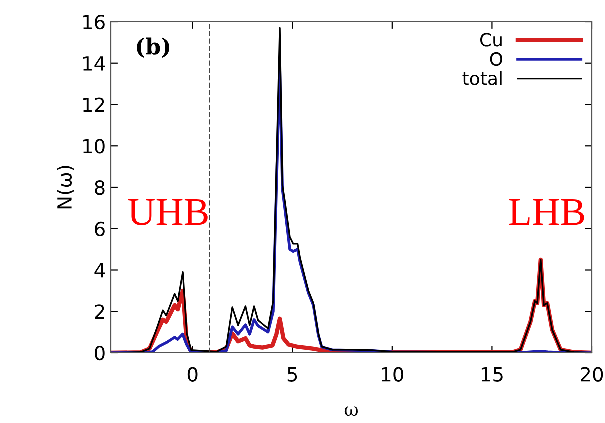 The image size is (605, 423). I want to click on legend-label: Cu, so click(491, 40).